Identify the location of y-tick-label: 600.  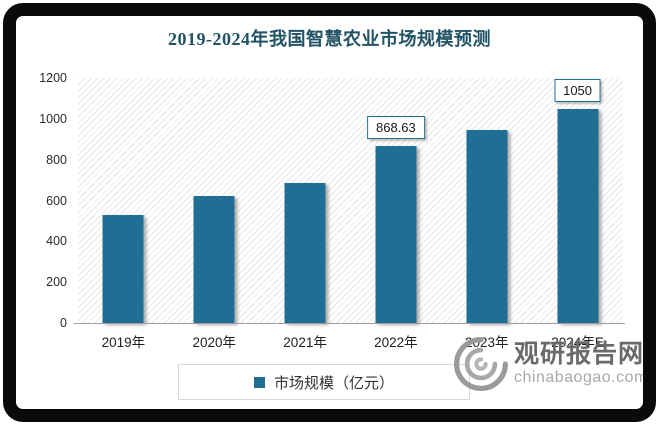
(56, 200).